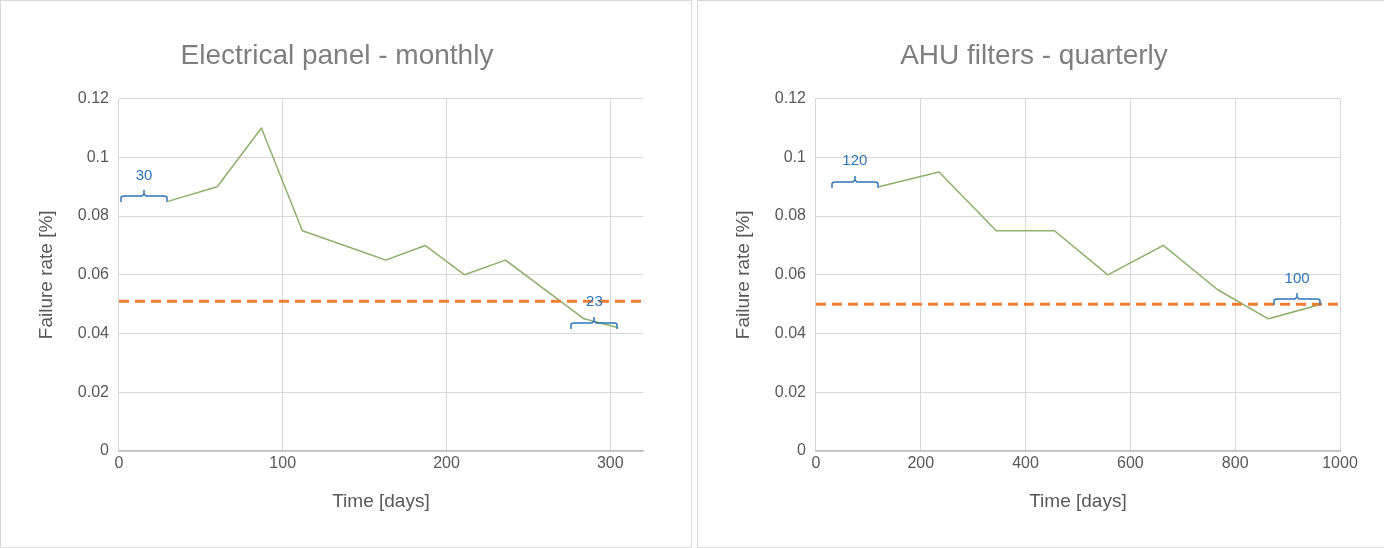 This screenshot has height=548, width=1384. What do you see at coordinates (855, 160) in the screenshot?
I see `annotation: 120` at bounding box center [855, 160].